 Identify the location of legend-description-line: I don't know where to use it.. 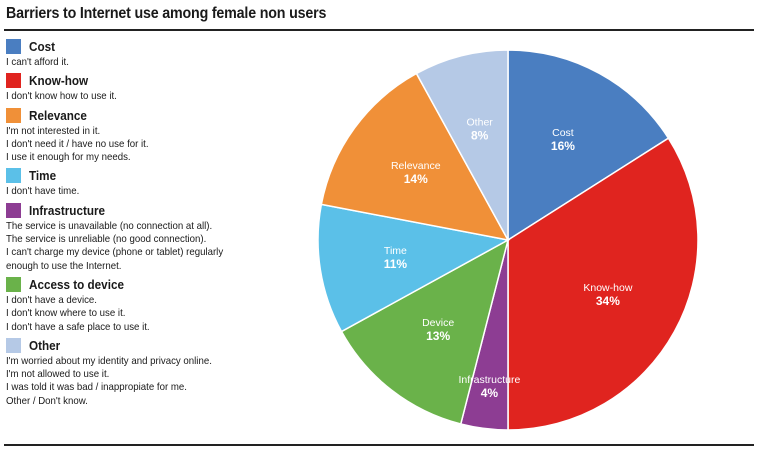
(66, 313).